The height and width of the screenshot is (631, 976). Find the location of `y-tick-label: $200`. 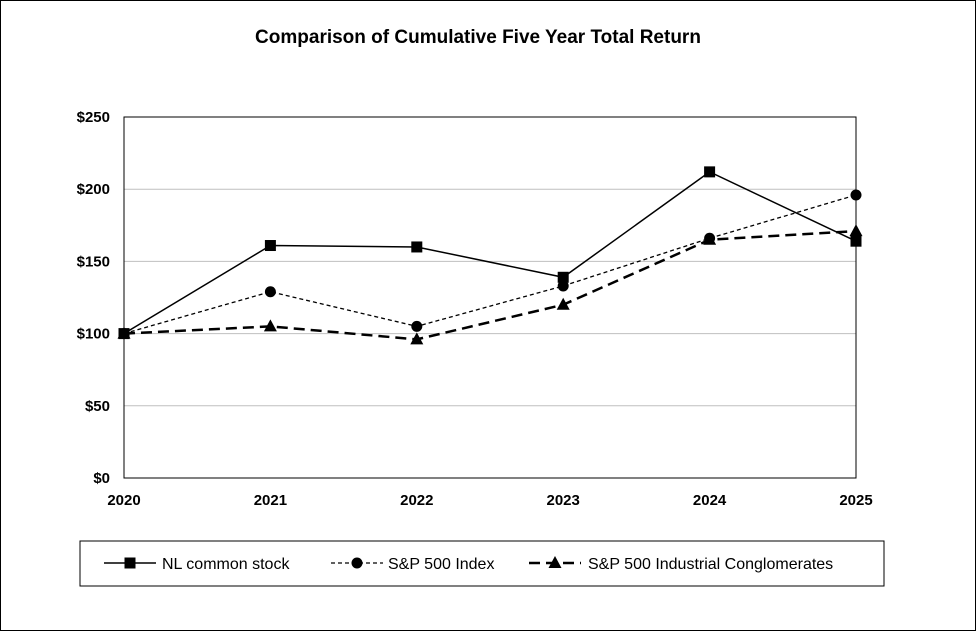

y-tick-label: $200 is located at coordinates (93, 189).